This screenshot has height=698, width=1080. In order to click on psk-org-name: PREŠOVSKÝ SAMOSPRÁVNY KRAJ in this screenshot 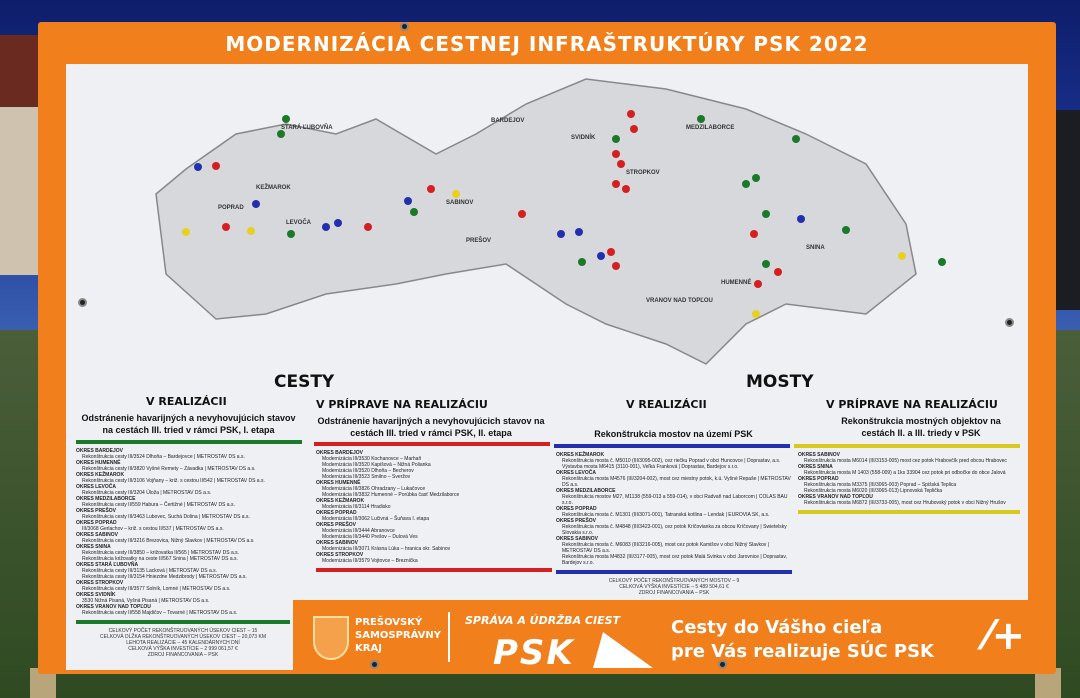, I will do `click(398, 635)`.